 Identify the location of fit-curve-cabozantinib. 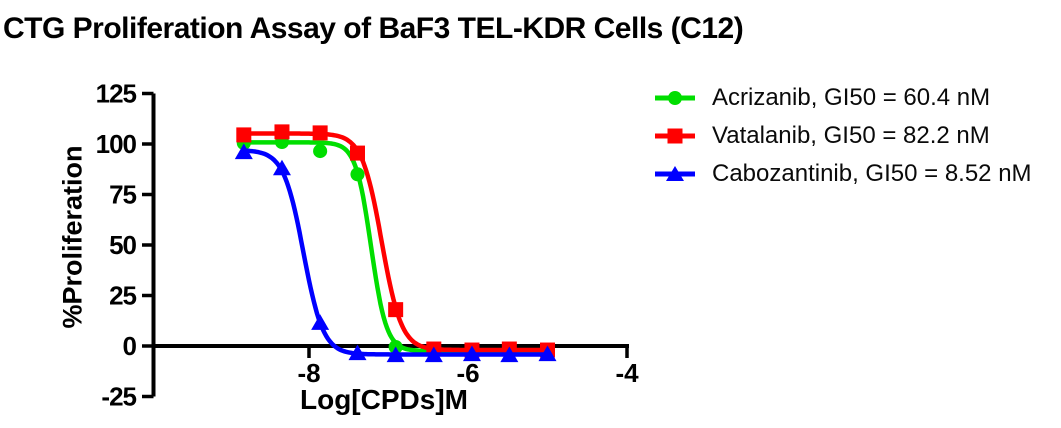
(395, 252).